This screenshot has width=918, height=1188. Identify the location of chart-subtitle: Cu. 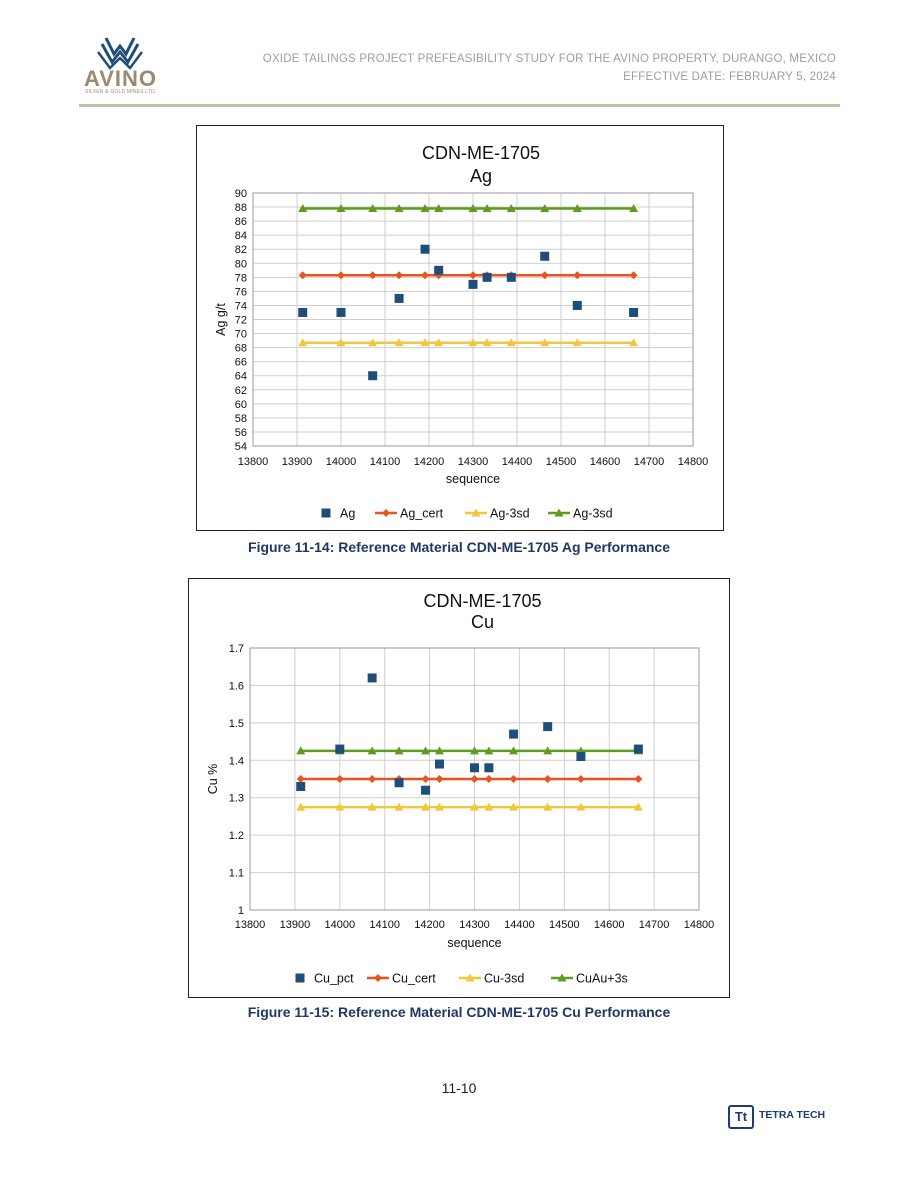
(482, 622).